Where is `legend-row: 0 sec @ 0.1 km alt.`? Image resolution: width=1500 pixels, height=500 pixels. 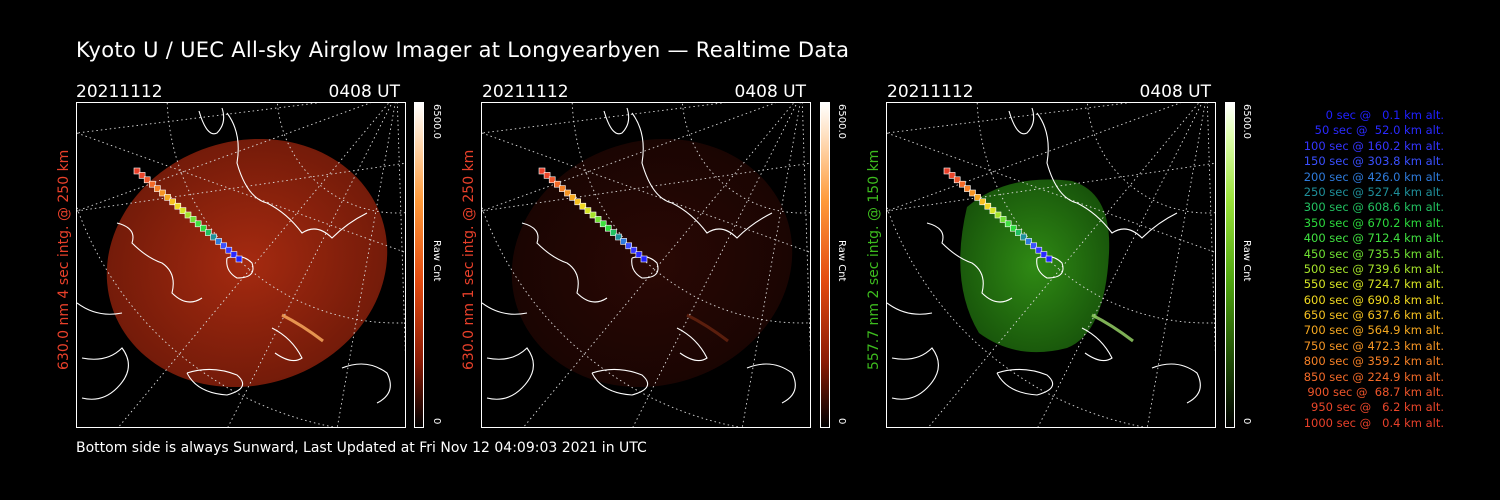 legend-row: 0 sec @ 0.1 km alt. is located at coordinates (1384, 115).